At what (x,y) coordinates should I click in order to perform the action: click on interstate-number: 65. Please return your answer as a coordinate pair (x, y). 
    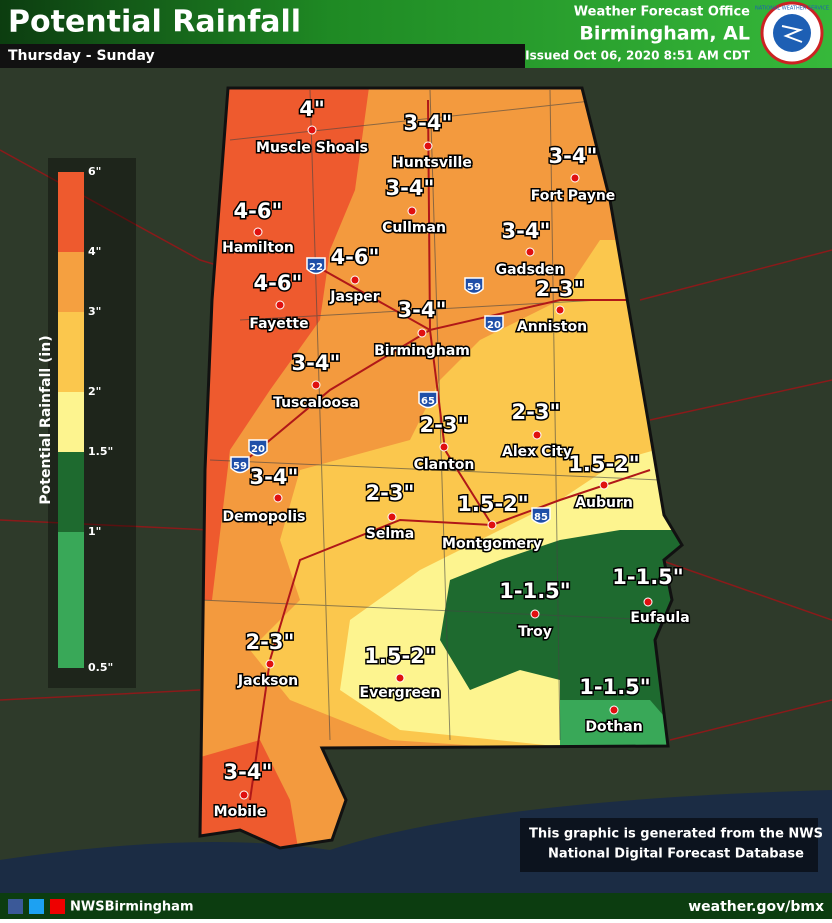
    Looking at the image, I should click on (428, 401).